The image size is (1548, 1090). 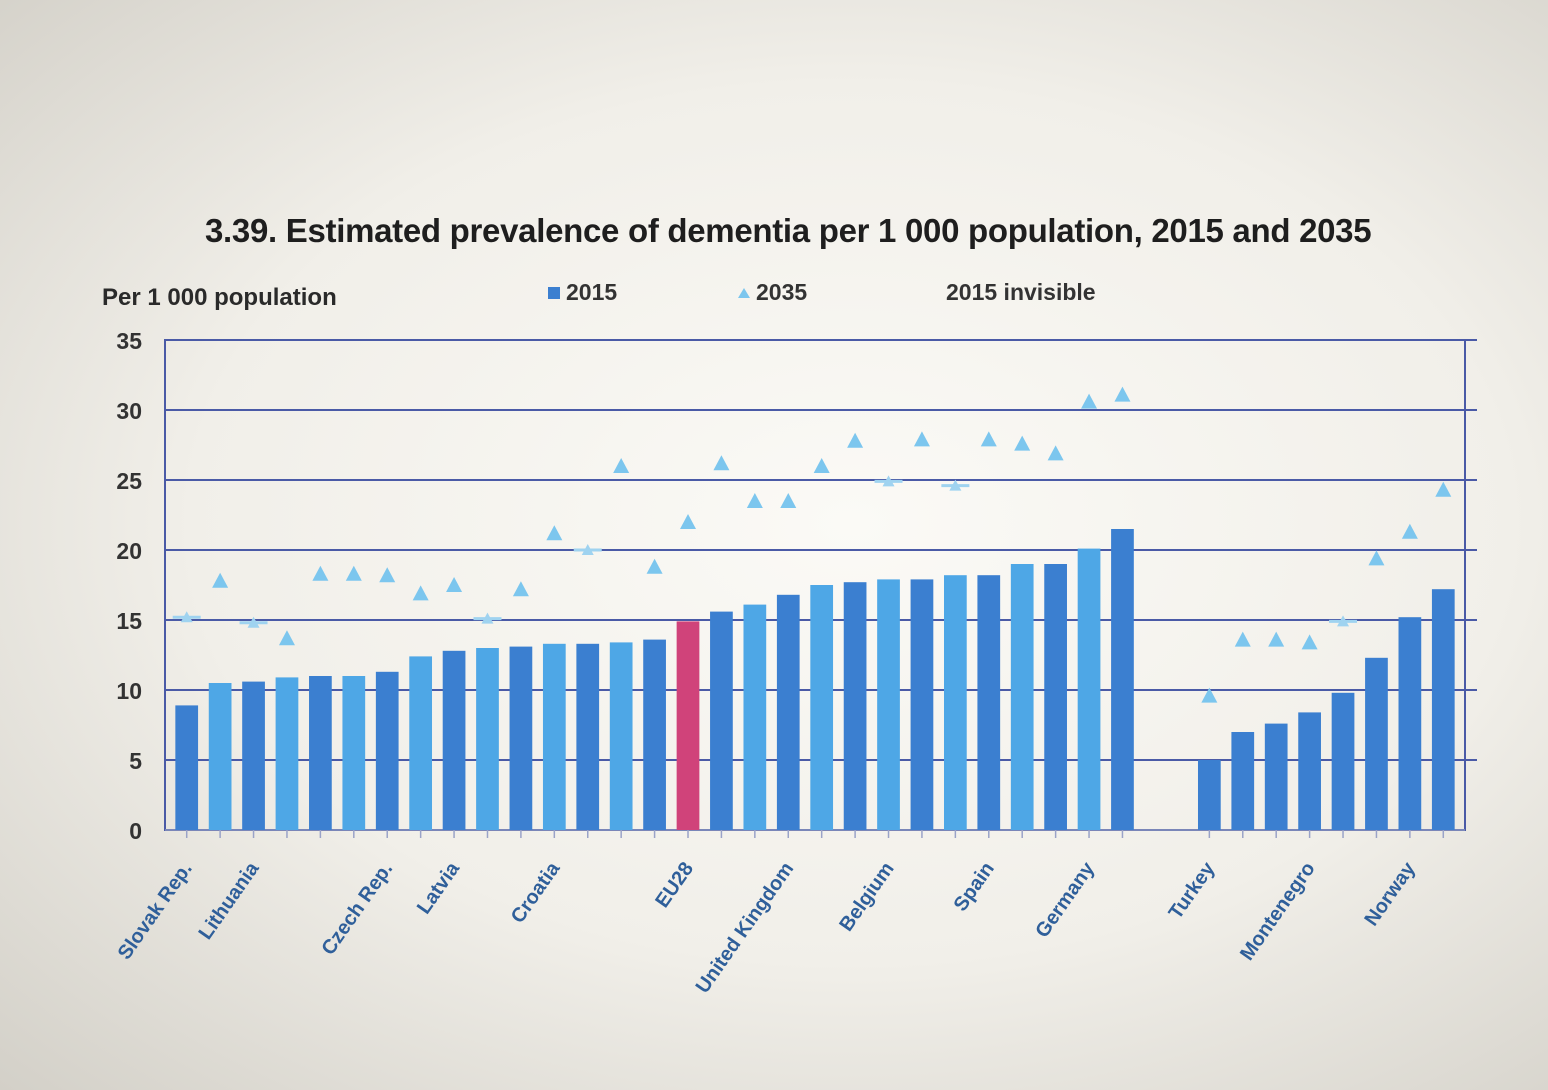 What do you see at coordinates (357, 908) in the screenshot?
I see `x-category-label: Czech Rep.` at bounding box center [357, 908].